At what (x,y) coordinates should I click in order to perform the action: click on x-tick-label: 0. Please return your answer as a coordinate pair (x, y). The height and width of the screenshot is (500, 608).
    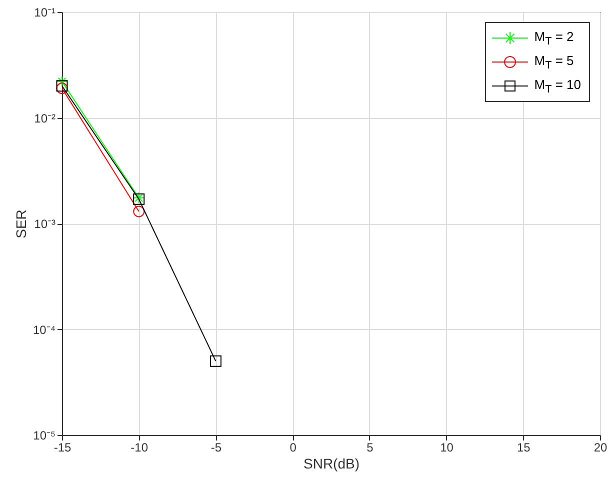
    Looking at the image, I should click on (293, 447).